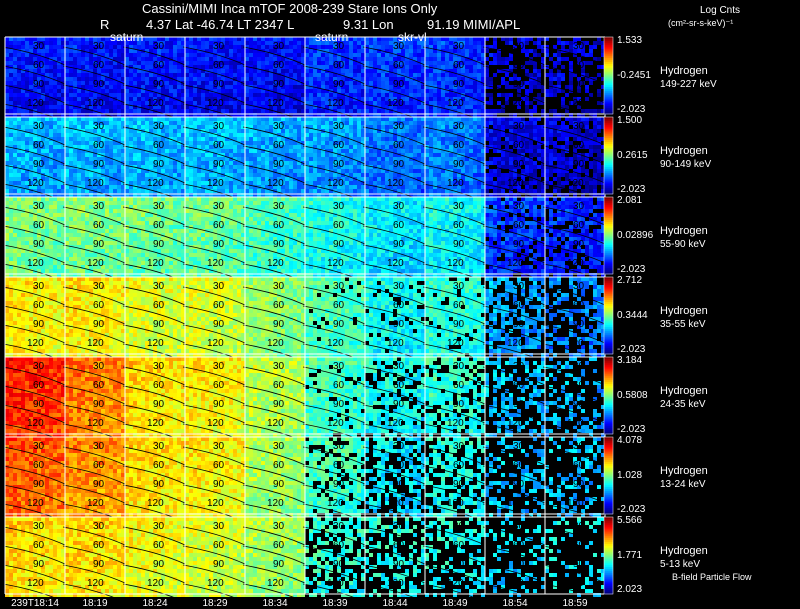  Describe the element at coordinates (155, 603) in the screenshot. I see `time-label: 18:24` at that location.